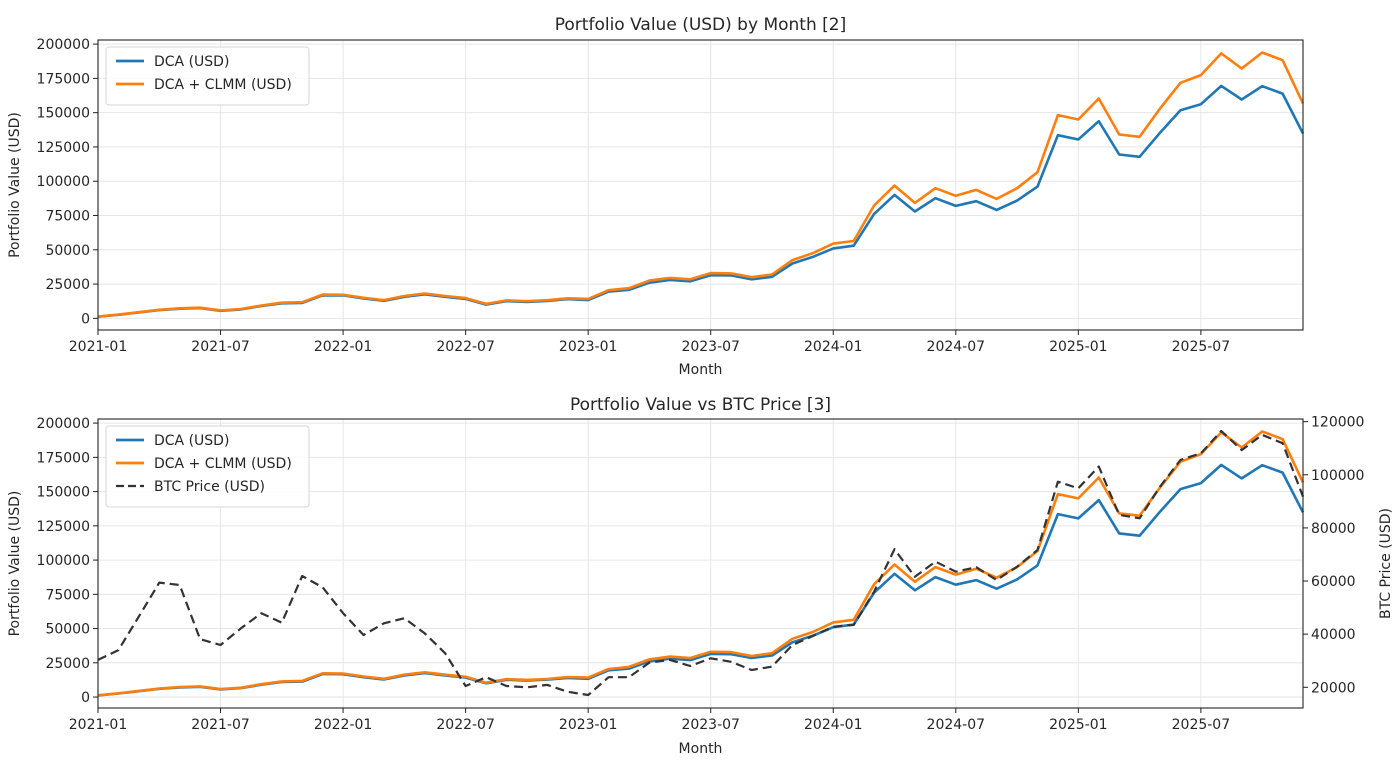 The width and height of the screenshot is (1400, 768). I want to click on legend: DCA (USD) DCA + CLMM (USD) BTC Price (USD), so click(207, 466).